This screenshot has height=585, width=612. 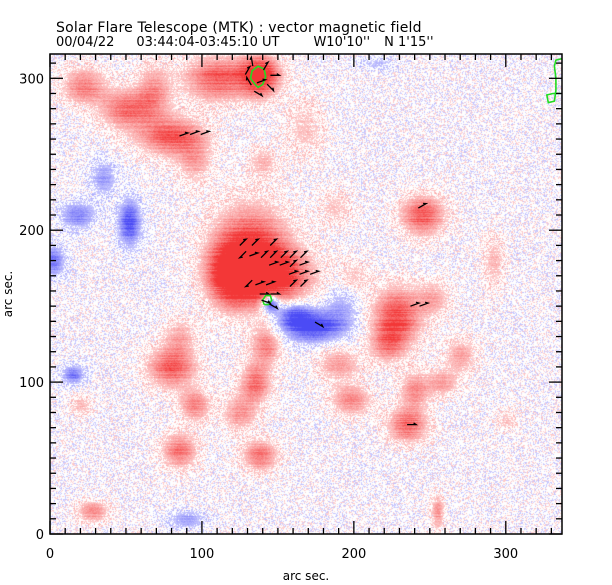 I want to click on y-tick-label: 0, so click(x=40, y=535).